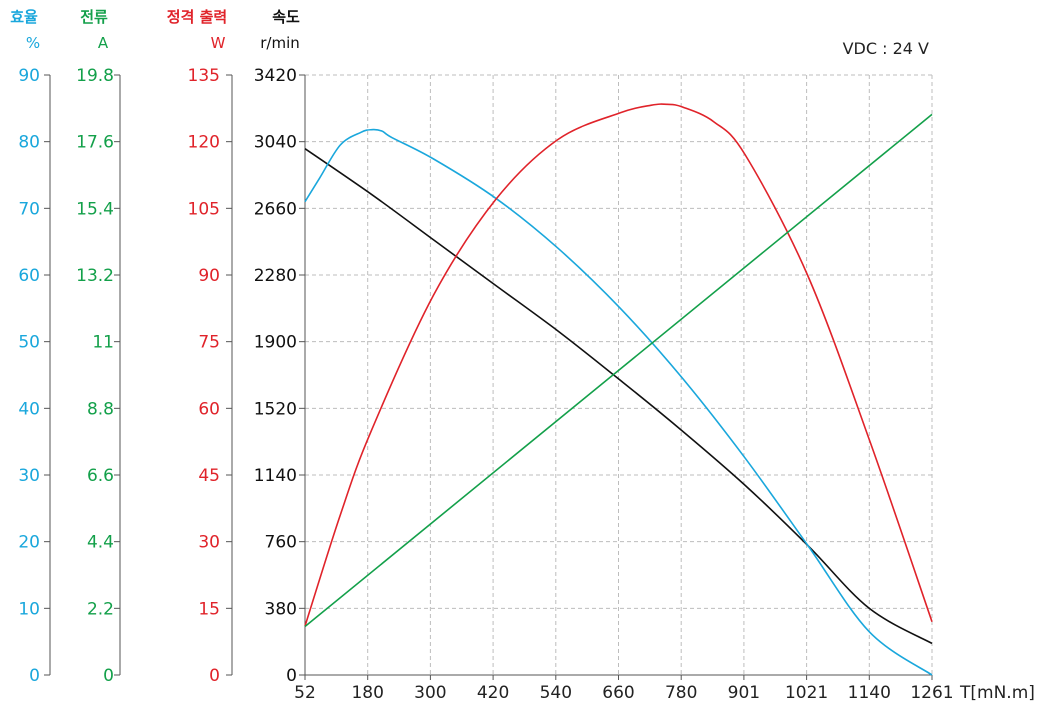  Describe the element at coordinates (275, 476) in the screenshot. I see `speed-tick-label: 1140` at that location.